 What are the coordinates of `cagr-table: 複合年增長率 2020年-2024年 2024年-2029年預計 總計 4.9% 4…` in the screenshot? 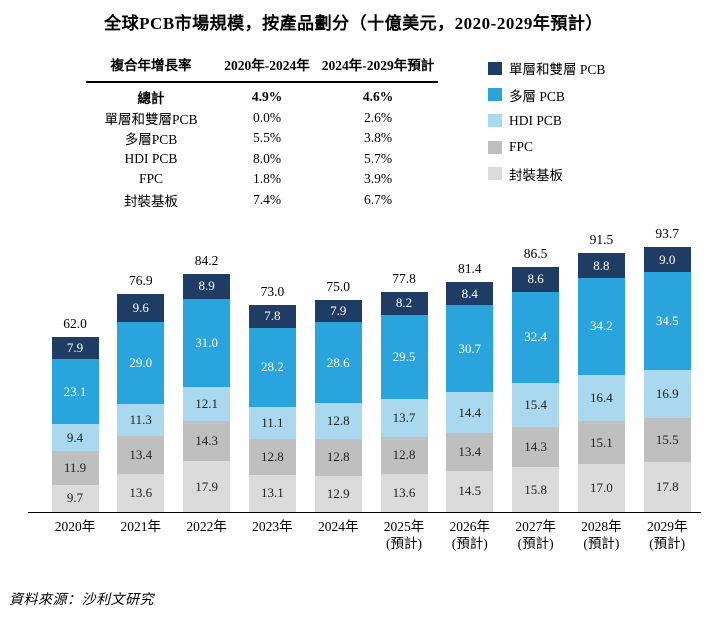 It's located at (262, 132).